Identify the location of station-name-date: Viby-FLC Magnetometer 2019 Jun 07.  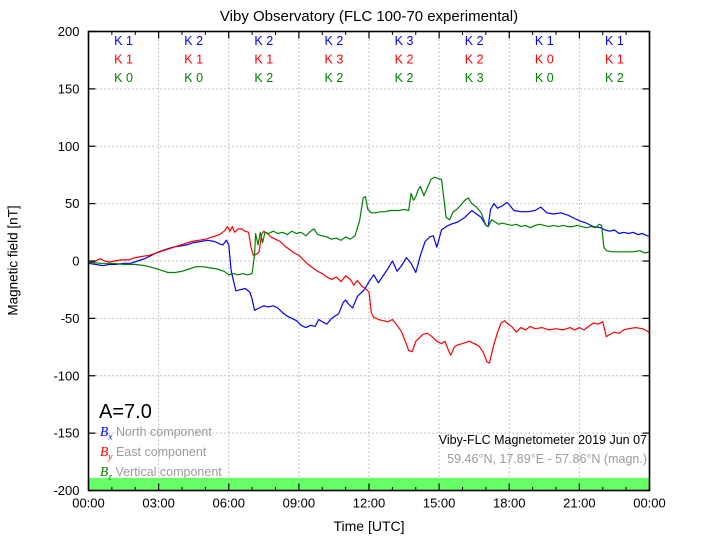
(542, 440).